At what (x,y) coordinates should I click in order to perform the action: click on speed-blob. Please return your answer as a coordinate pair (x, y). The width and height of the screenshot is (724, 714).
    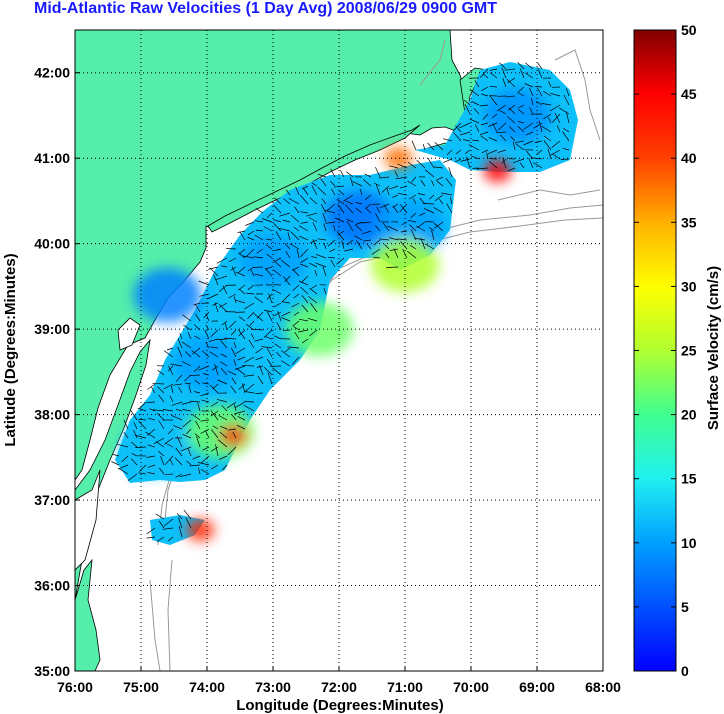
    Looking at the image, I should click on (273, 260).